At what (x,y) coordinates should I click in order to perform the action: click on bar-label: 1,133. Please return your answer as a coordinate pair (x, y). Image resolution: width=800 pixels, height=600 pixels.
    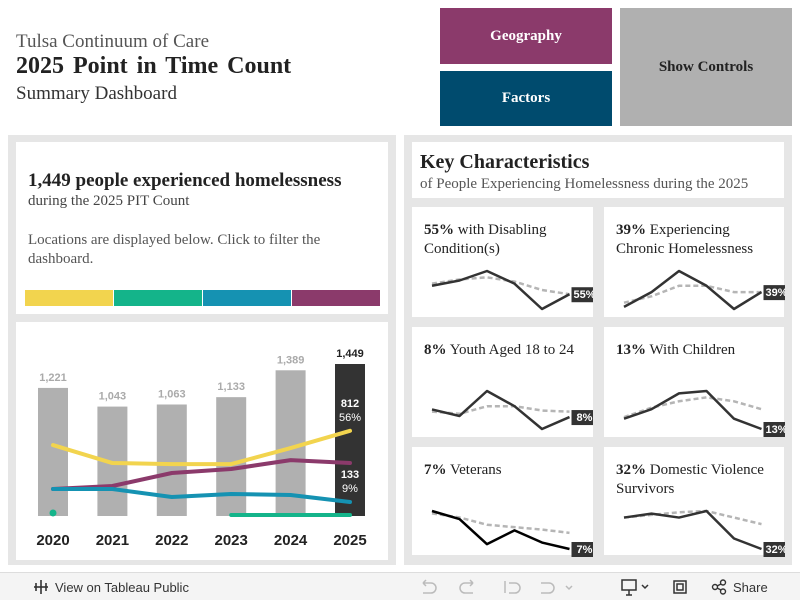
    Looking at the image, I should click on (231, 387).